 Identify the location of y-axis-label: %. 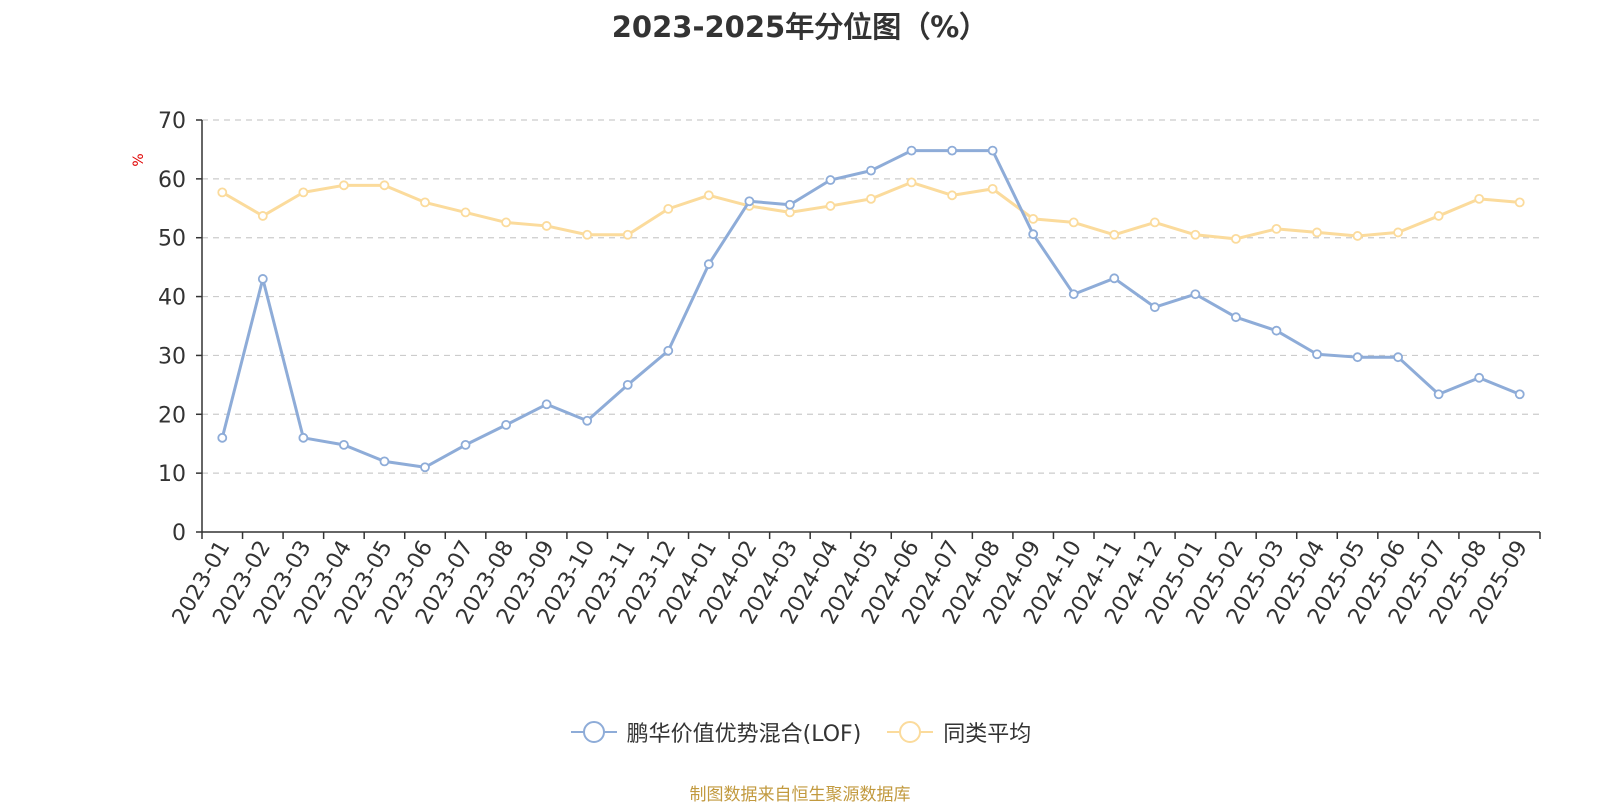
(139, 159).